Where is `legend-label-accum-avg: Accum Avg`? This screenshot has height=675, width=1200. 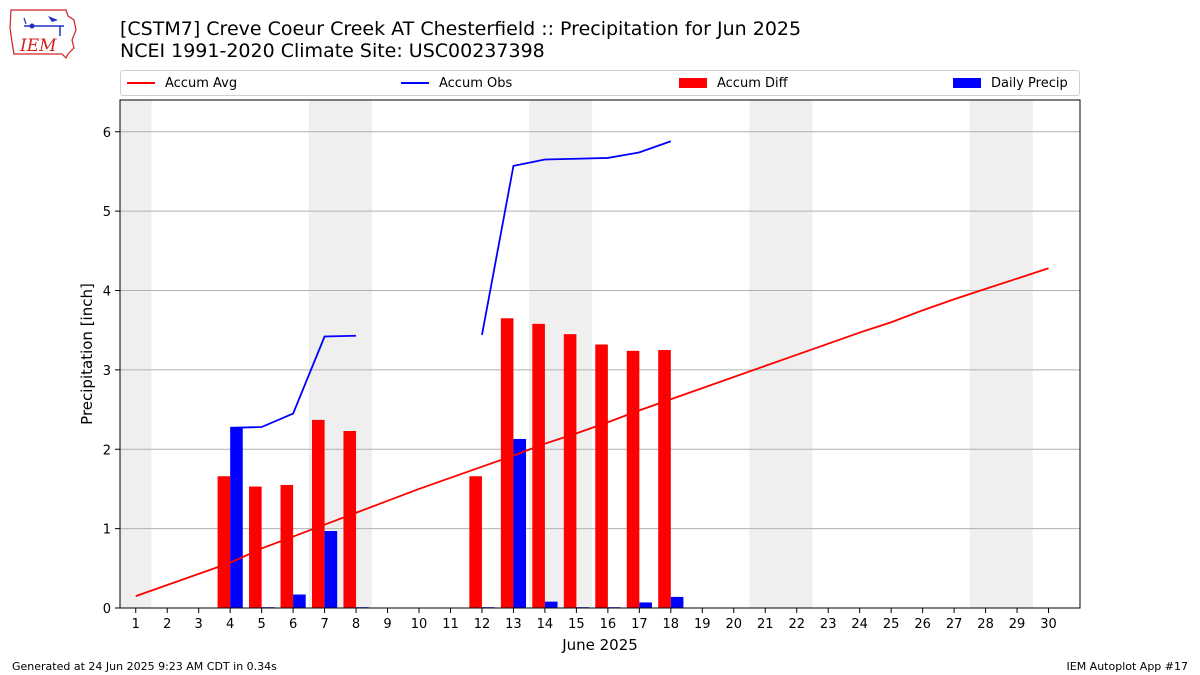 legend-label-accum-avg: Accum Avg is located at coordinates (201, 83).